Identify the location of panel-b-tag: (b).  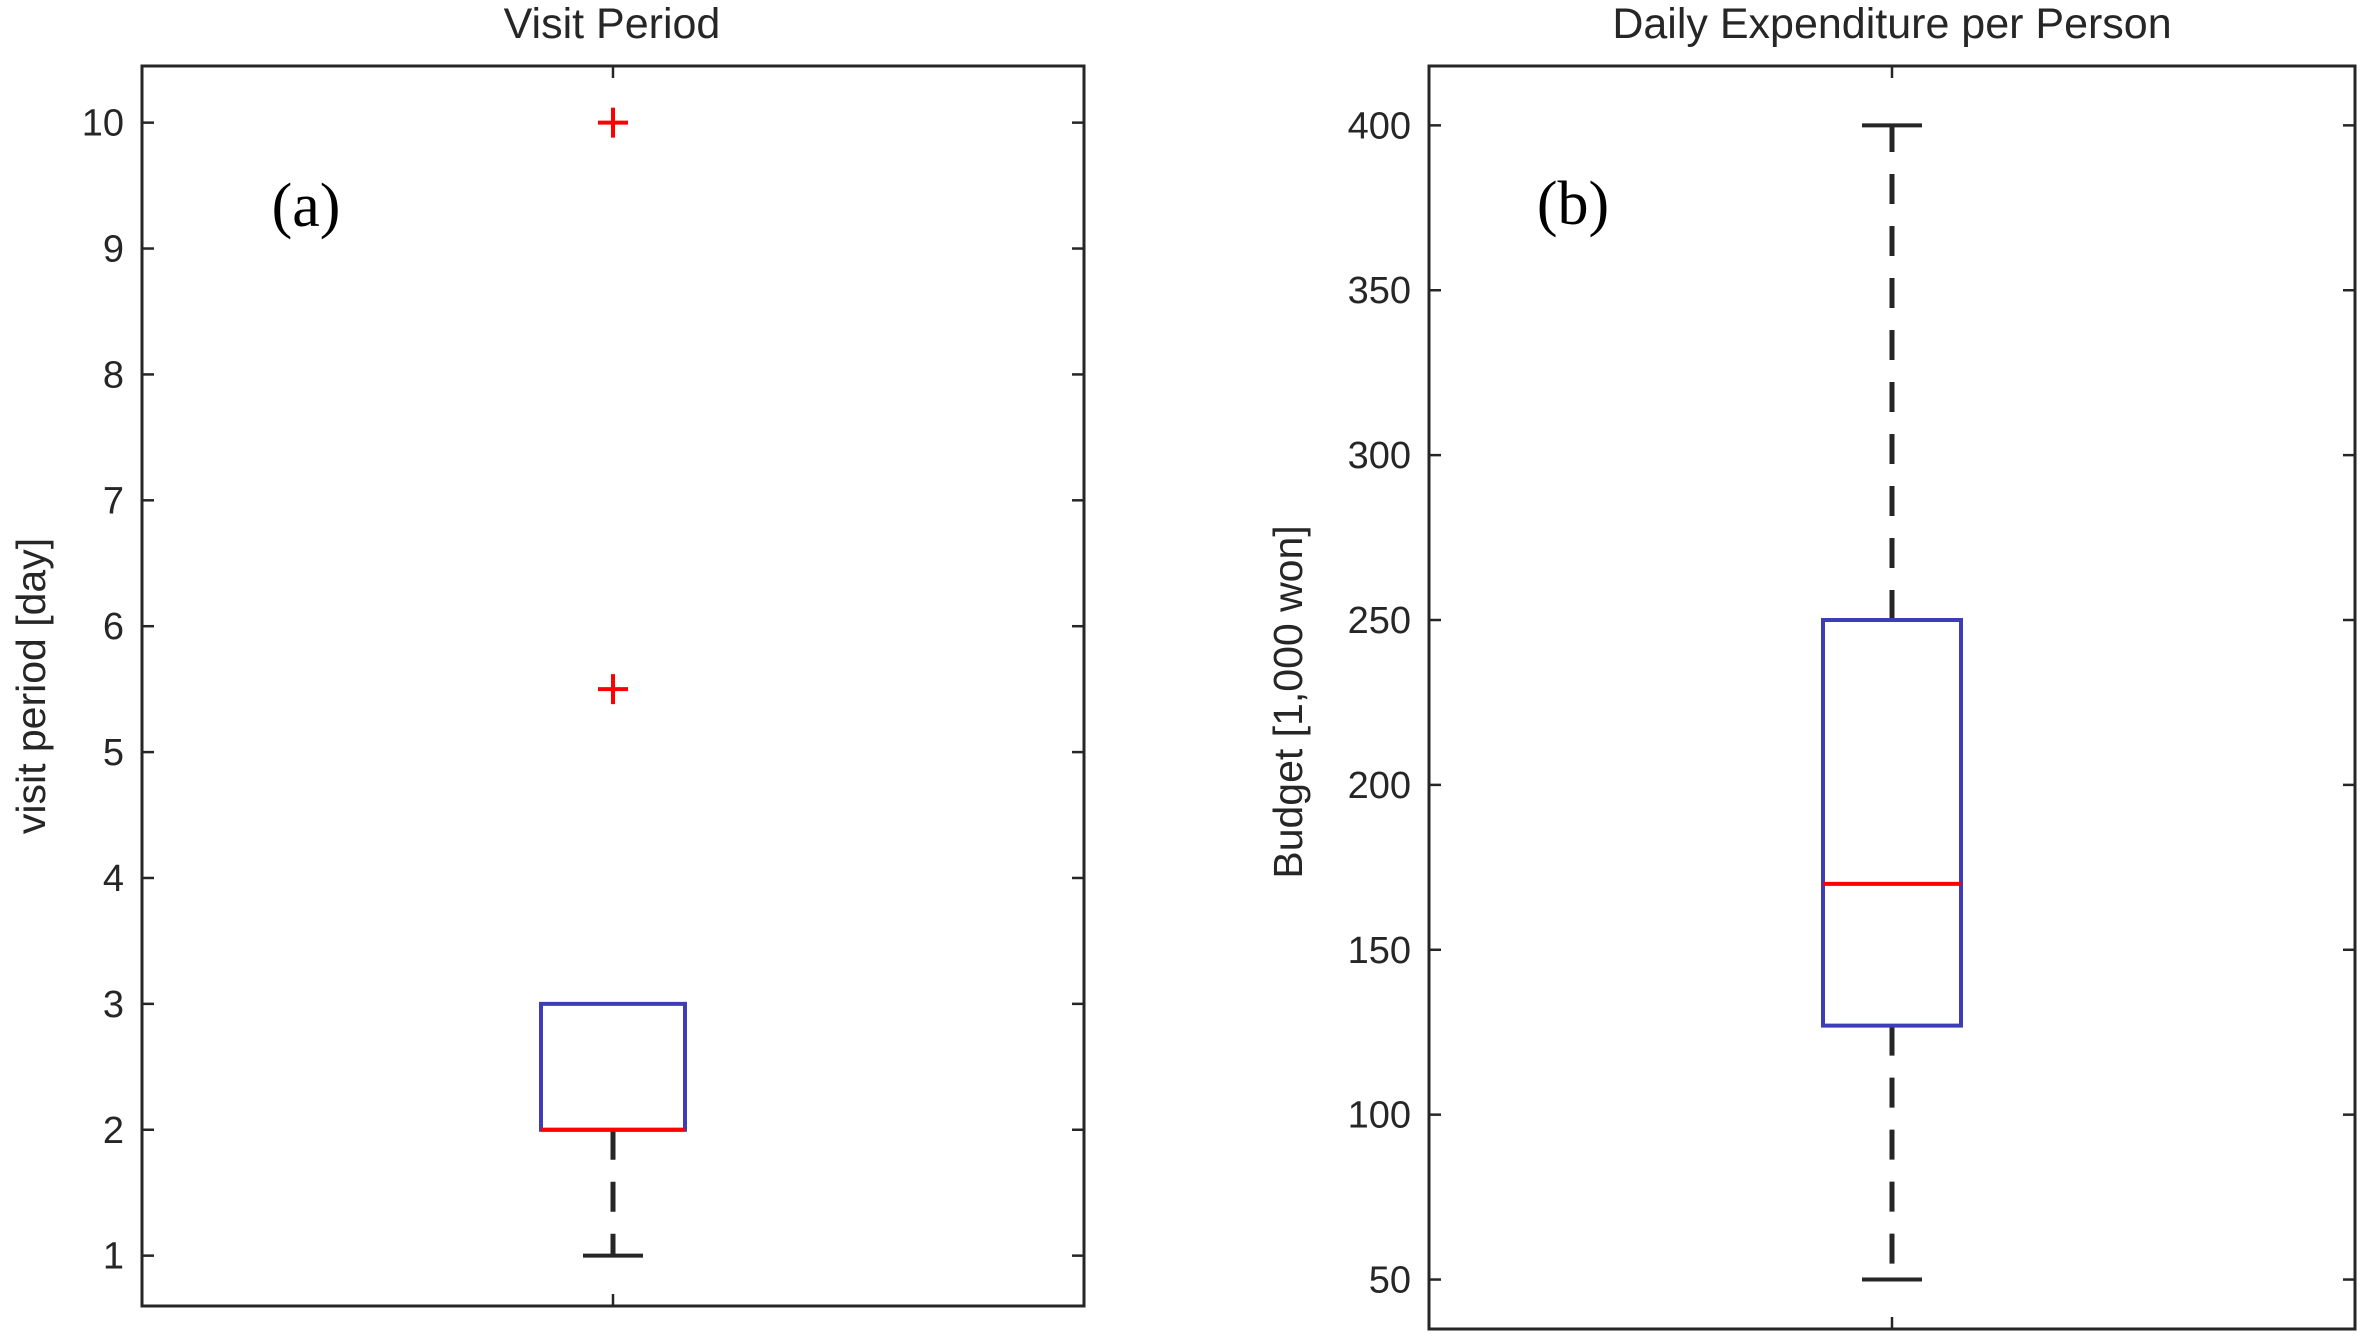
(1573, 204).